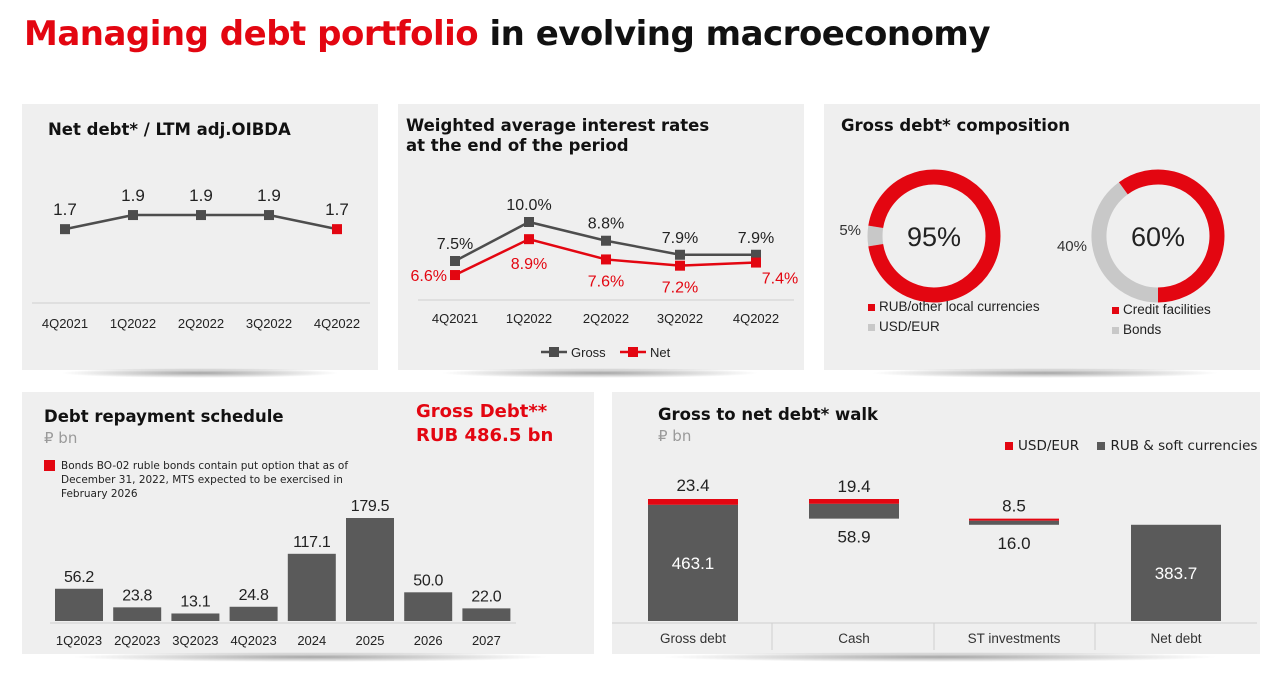  I want to click on repayment-value-label: 50.0, so click(428, 580).